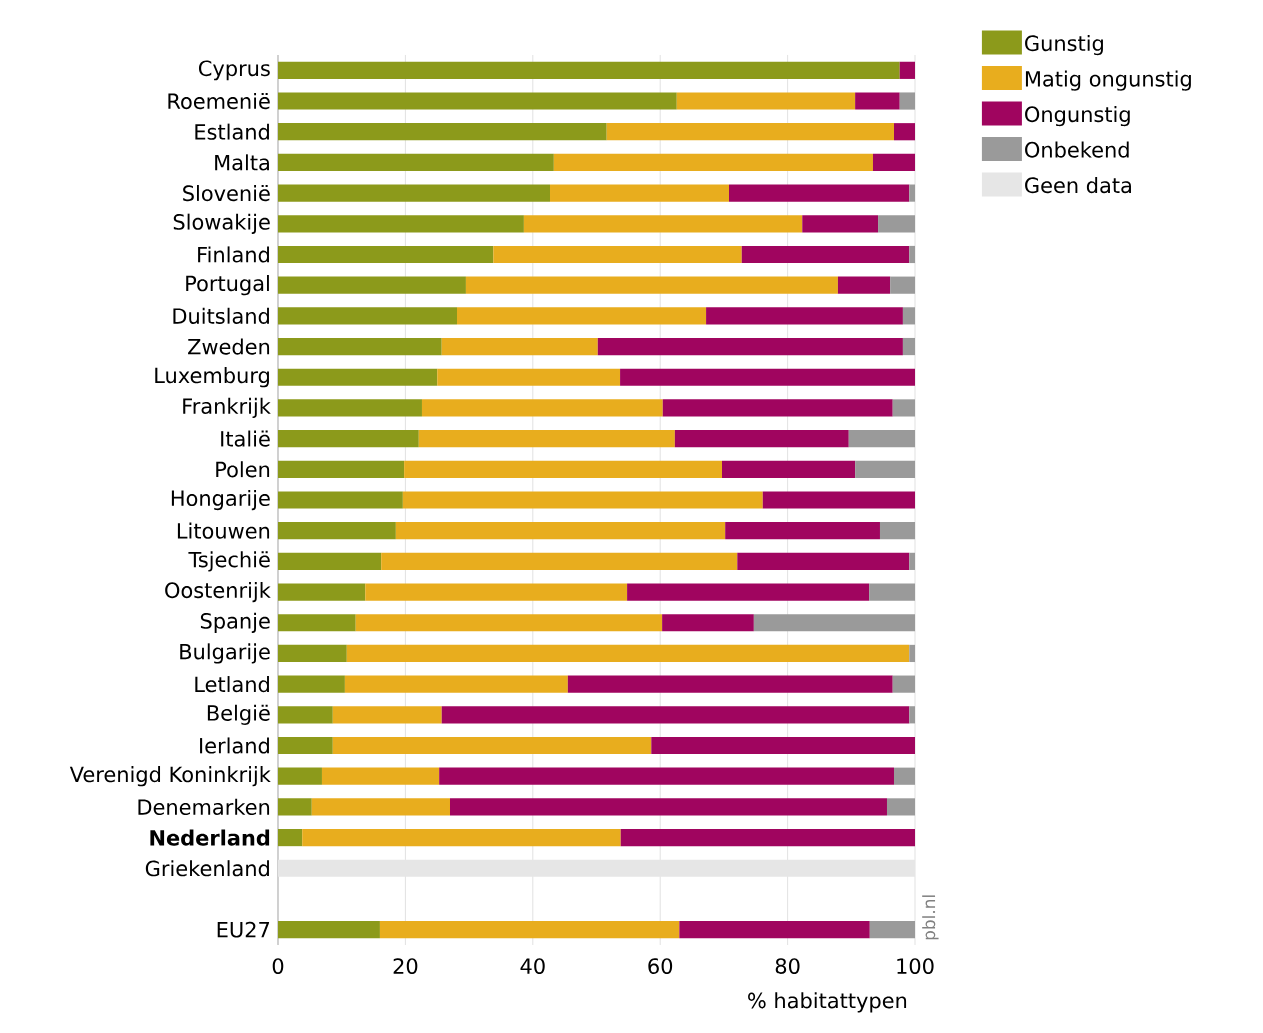  Describe the element at coordinates (235, 622) in the screenshot. I see `y-tick-label: Spanje` at that location.